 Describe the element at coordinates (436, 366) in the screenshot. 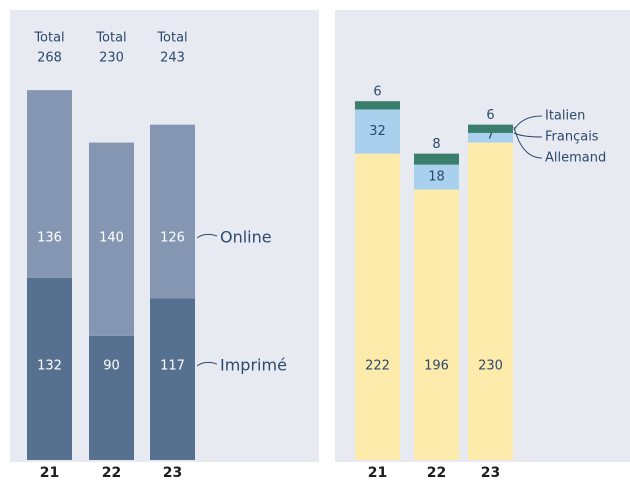

I see `data-label: 196` at that location.